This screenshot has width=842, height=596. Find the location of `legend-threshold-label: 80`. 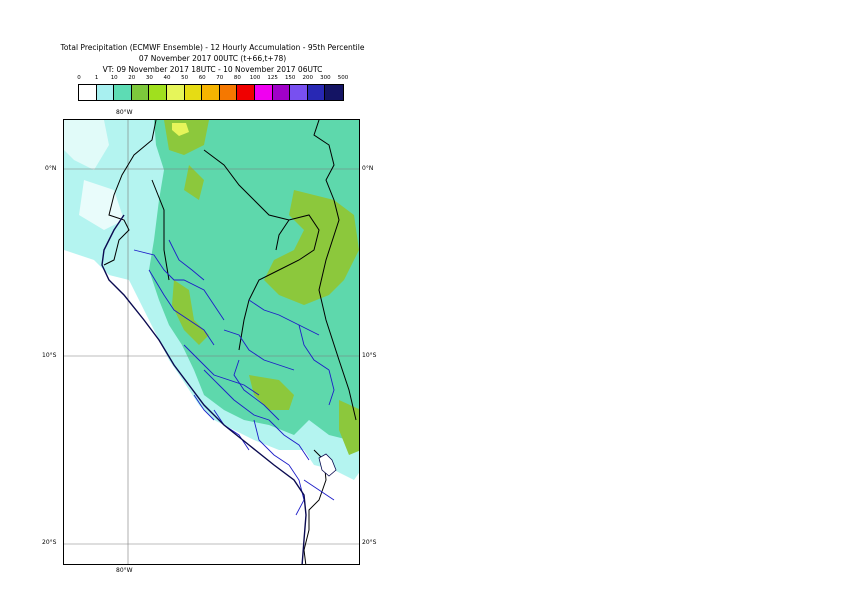

legend-threshold-label: 80 is located at coordinates (237, 78).